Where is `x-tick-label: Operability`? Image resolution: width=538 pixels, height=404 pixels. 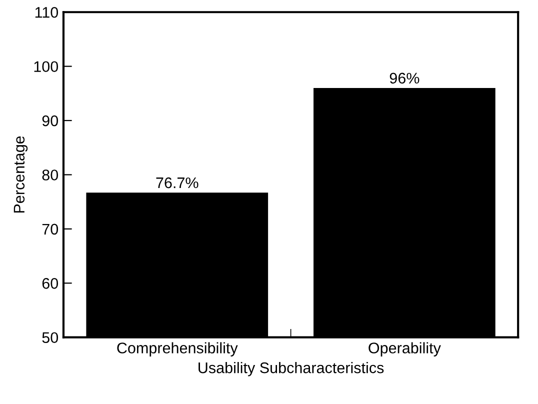 x-tick-label: Operability is located at coordinates (404, 349).